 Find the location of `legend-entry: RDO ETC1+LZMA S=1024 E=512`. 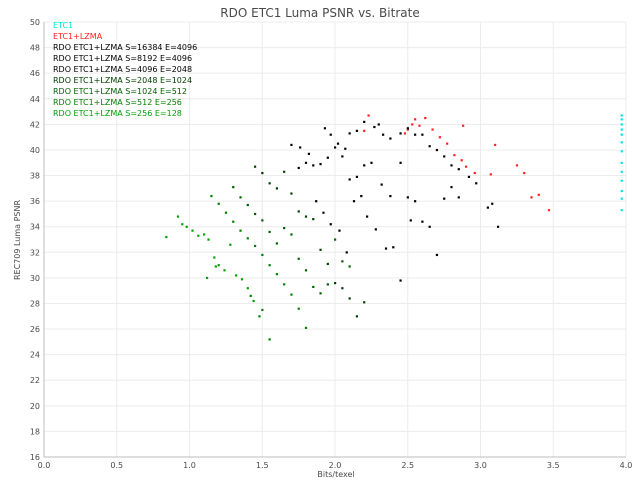

legend-entry: RDO ETC1+LZMA S=1024 E=512 is located at coordinates (120, 91).